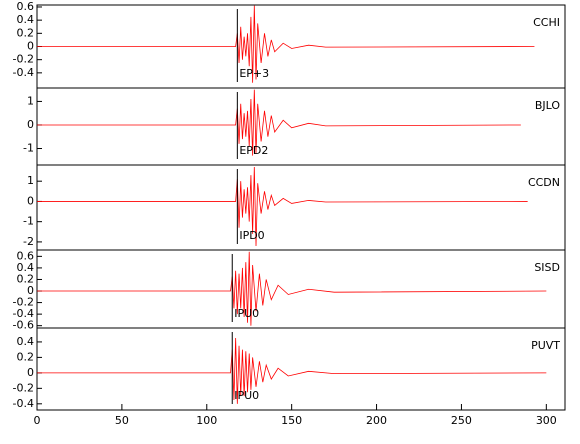 The height and width of the screenshot is (444, 580). What do you see at coordinates (546, 22) in the screenshot?
I see `station-label: CCHI` at bounding box center [546, 22].